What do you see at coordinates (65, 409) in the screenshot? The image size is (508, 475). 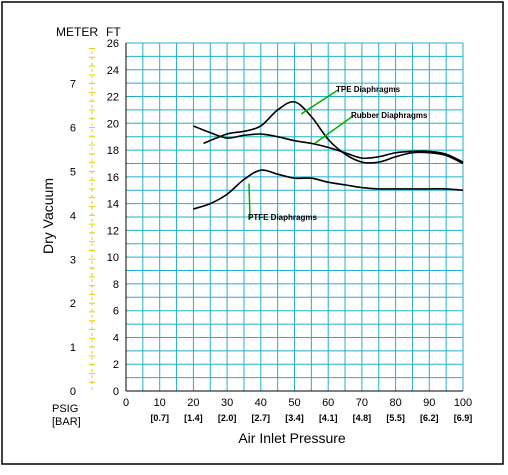 I see `x-unit-primary: PSIG` at bounding box center [65, 409].